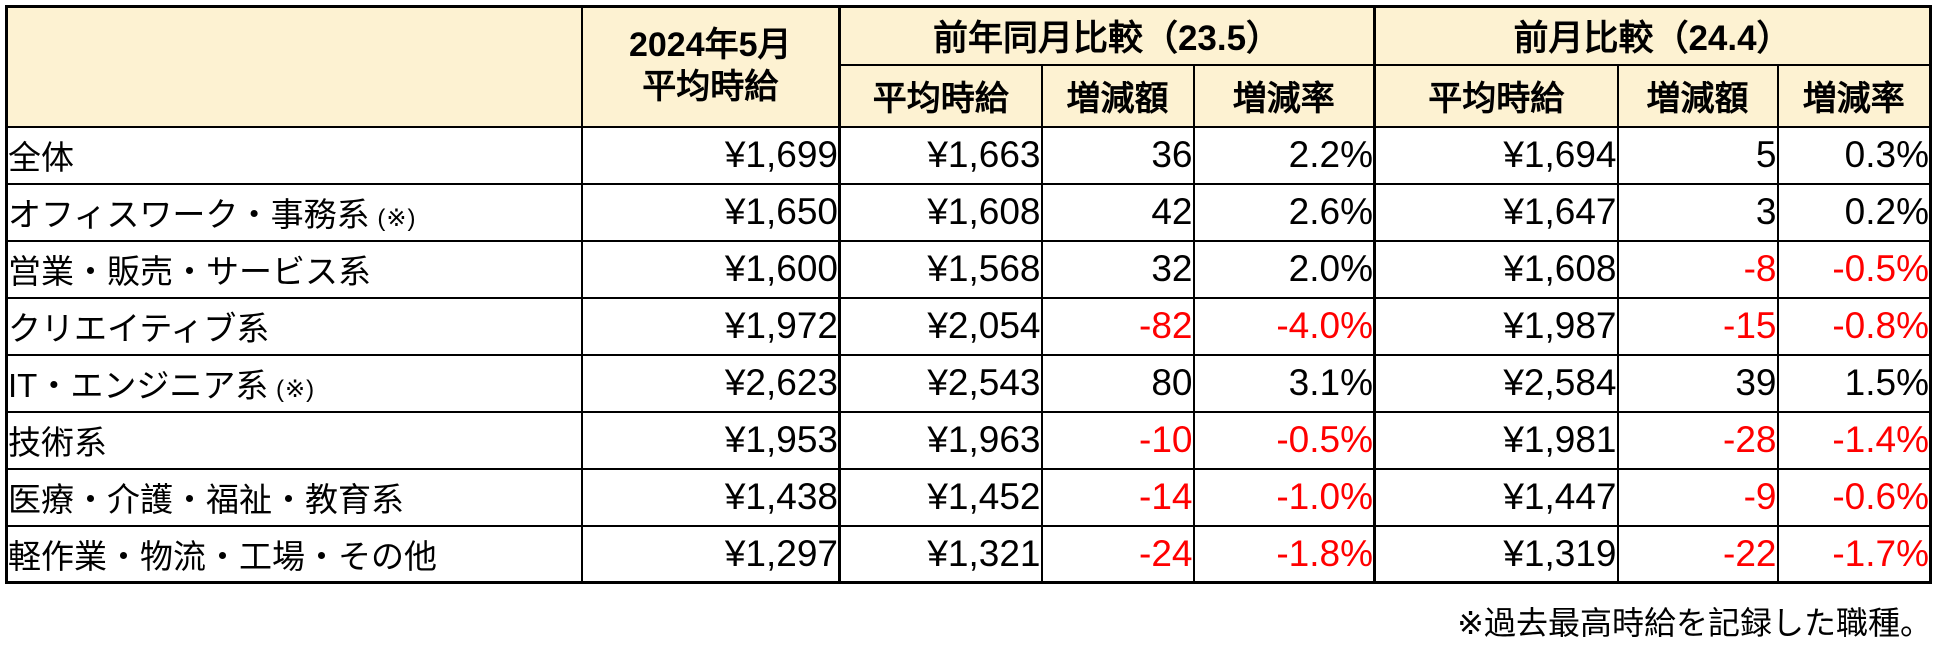 The width and height of the screenshot is (1950, 656). Describe the element at coordinates (1117, 212) in the screenshot. I see `yoy-diff-cell: 42` at that location.